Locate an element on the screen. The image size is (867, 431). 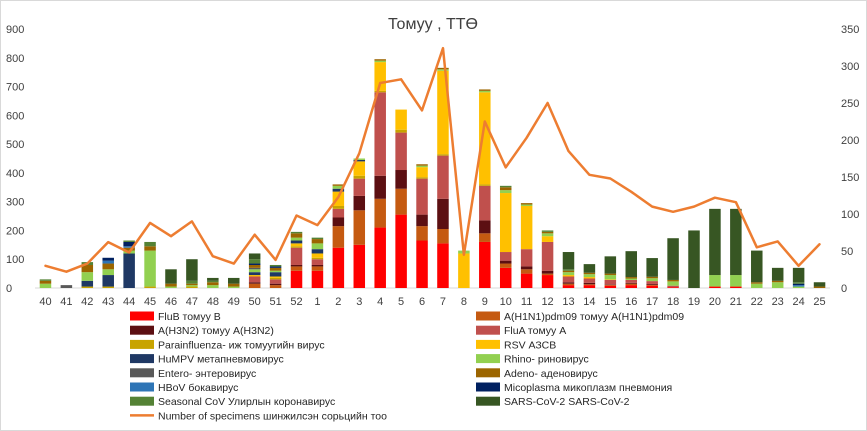
x-tick-label: 19 is located at coordinates (694, 302).